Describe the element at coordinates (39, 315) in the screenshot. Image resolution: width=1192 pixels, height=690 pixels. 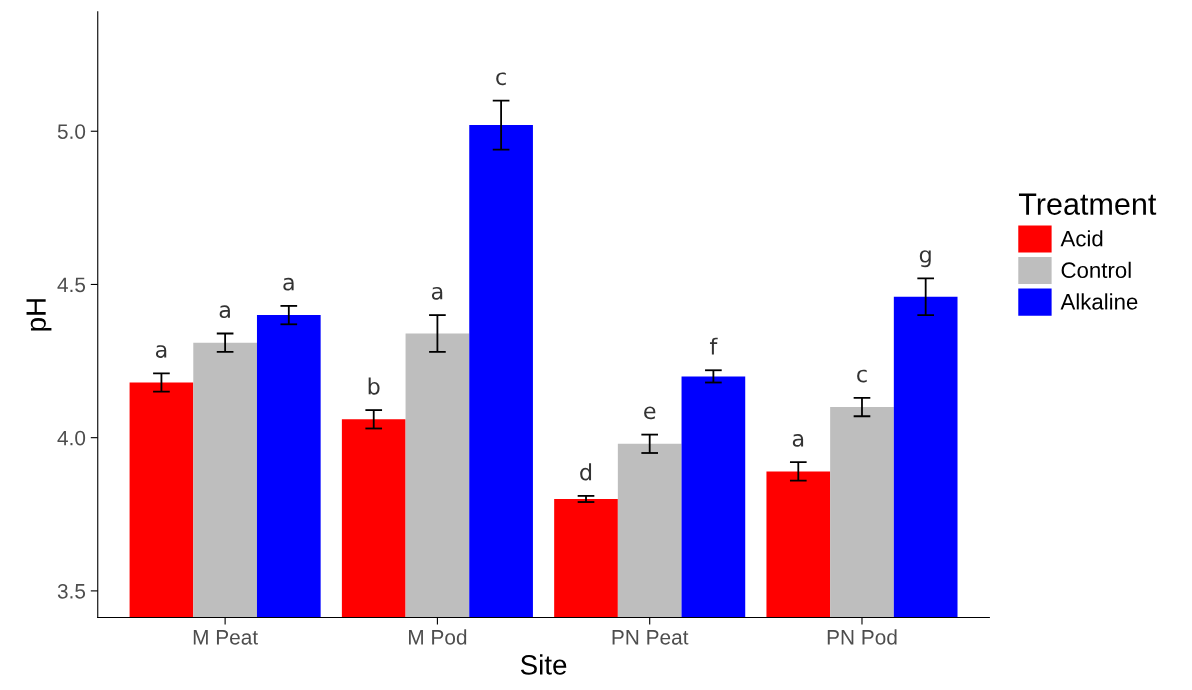
I see `y-axis-title: pH` at that location.